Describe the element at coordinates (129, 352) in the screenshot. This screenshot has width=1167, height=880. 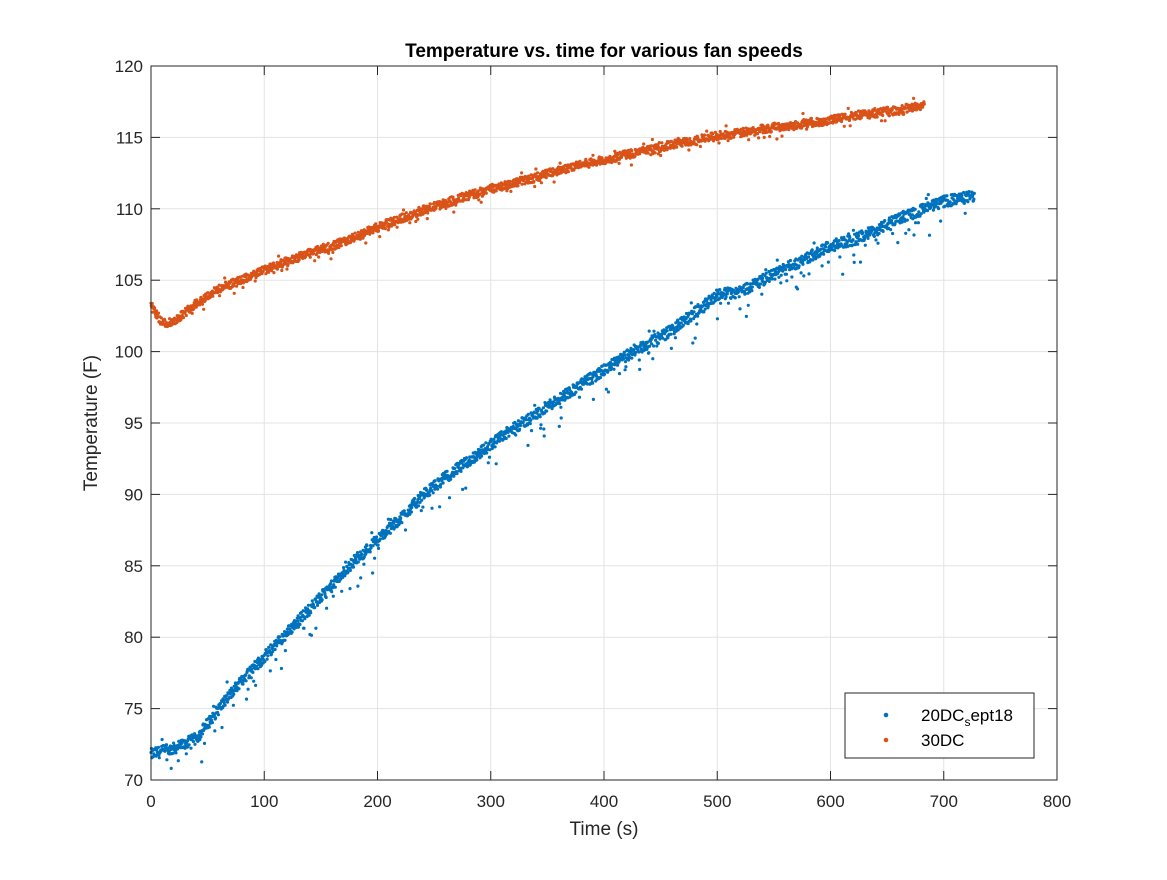
I see `y-tick-label: 100` at that location.